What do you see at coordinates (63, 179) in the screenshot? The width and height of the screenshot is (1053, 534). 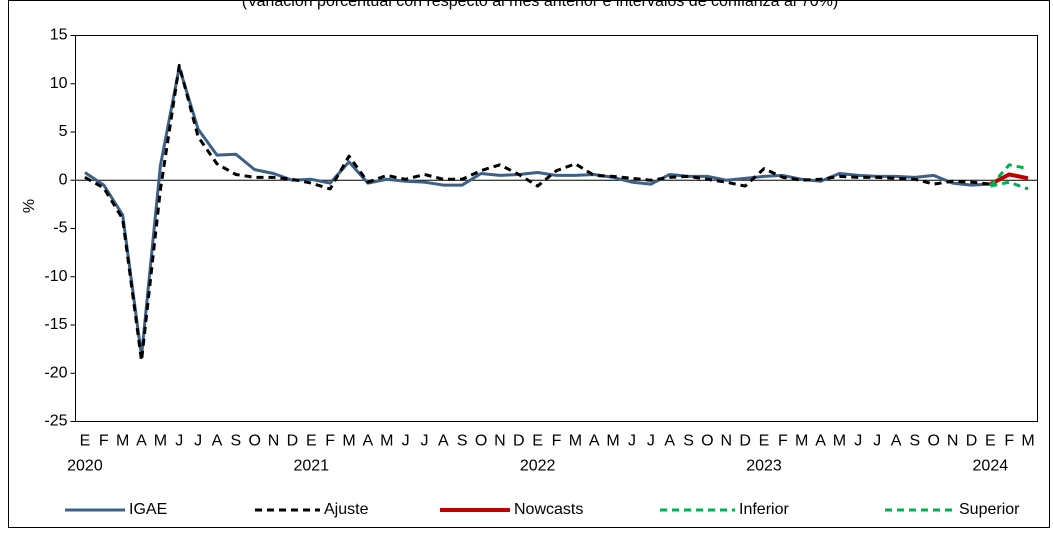 I see `y-tick-label: 0` at bounding box center [63, 179].